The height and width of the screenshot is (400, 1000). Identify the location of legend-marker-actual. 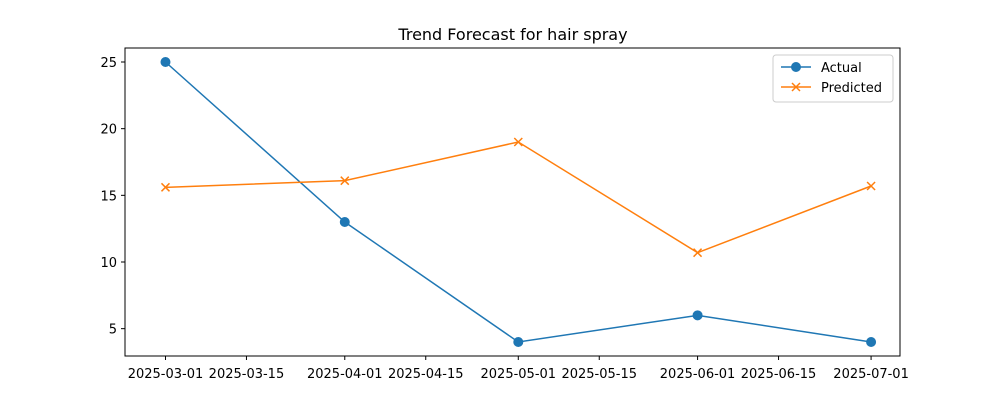
(796, 67).